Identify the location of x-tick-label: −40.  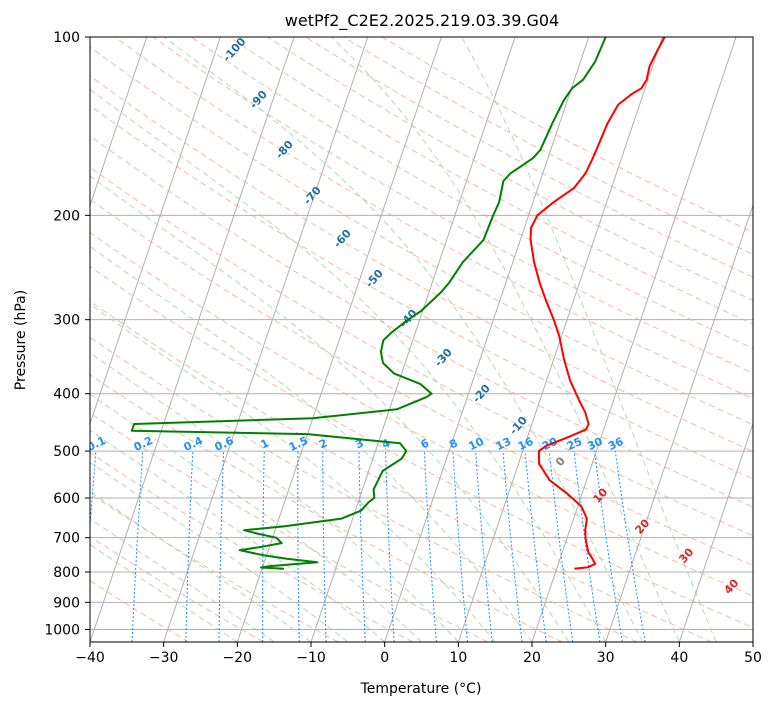
(90, 658).